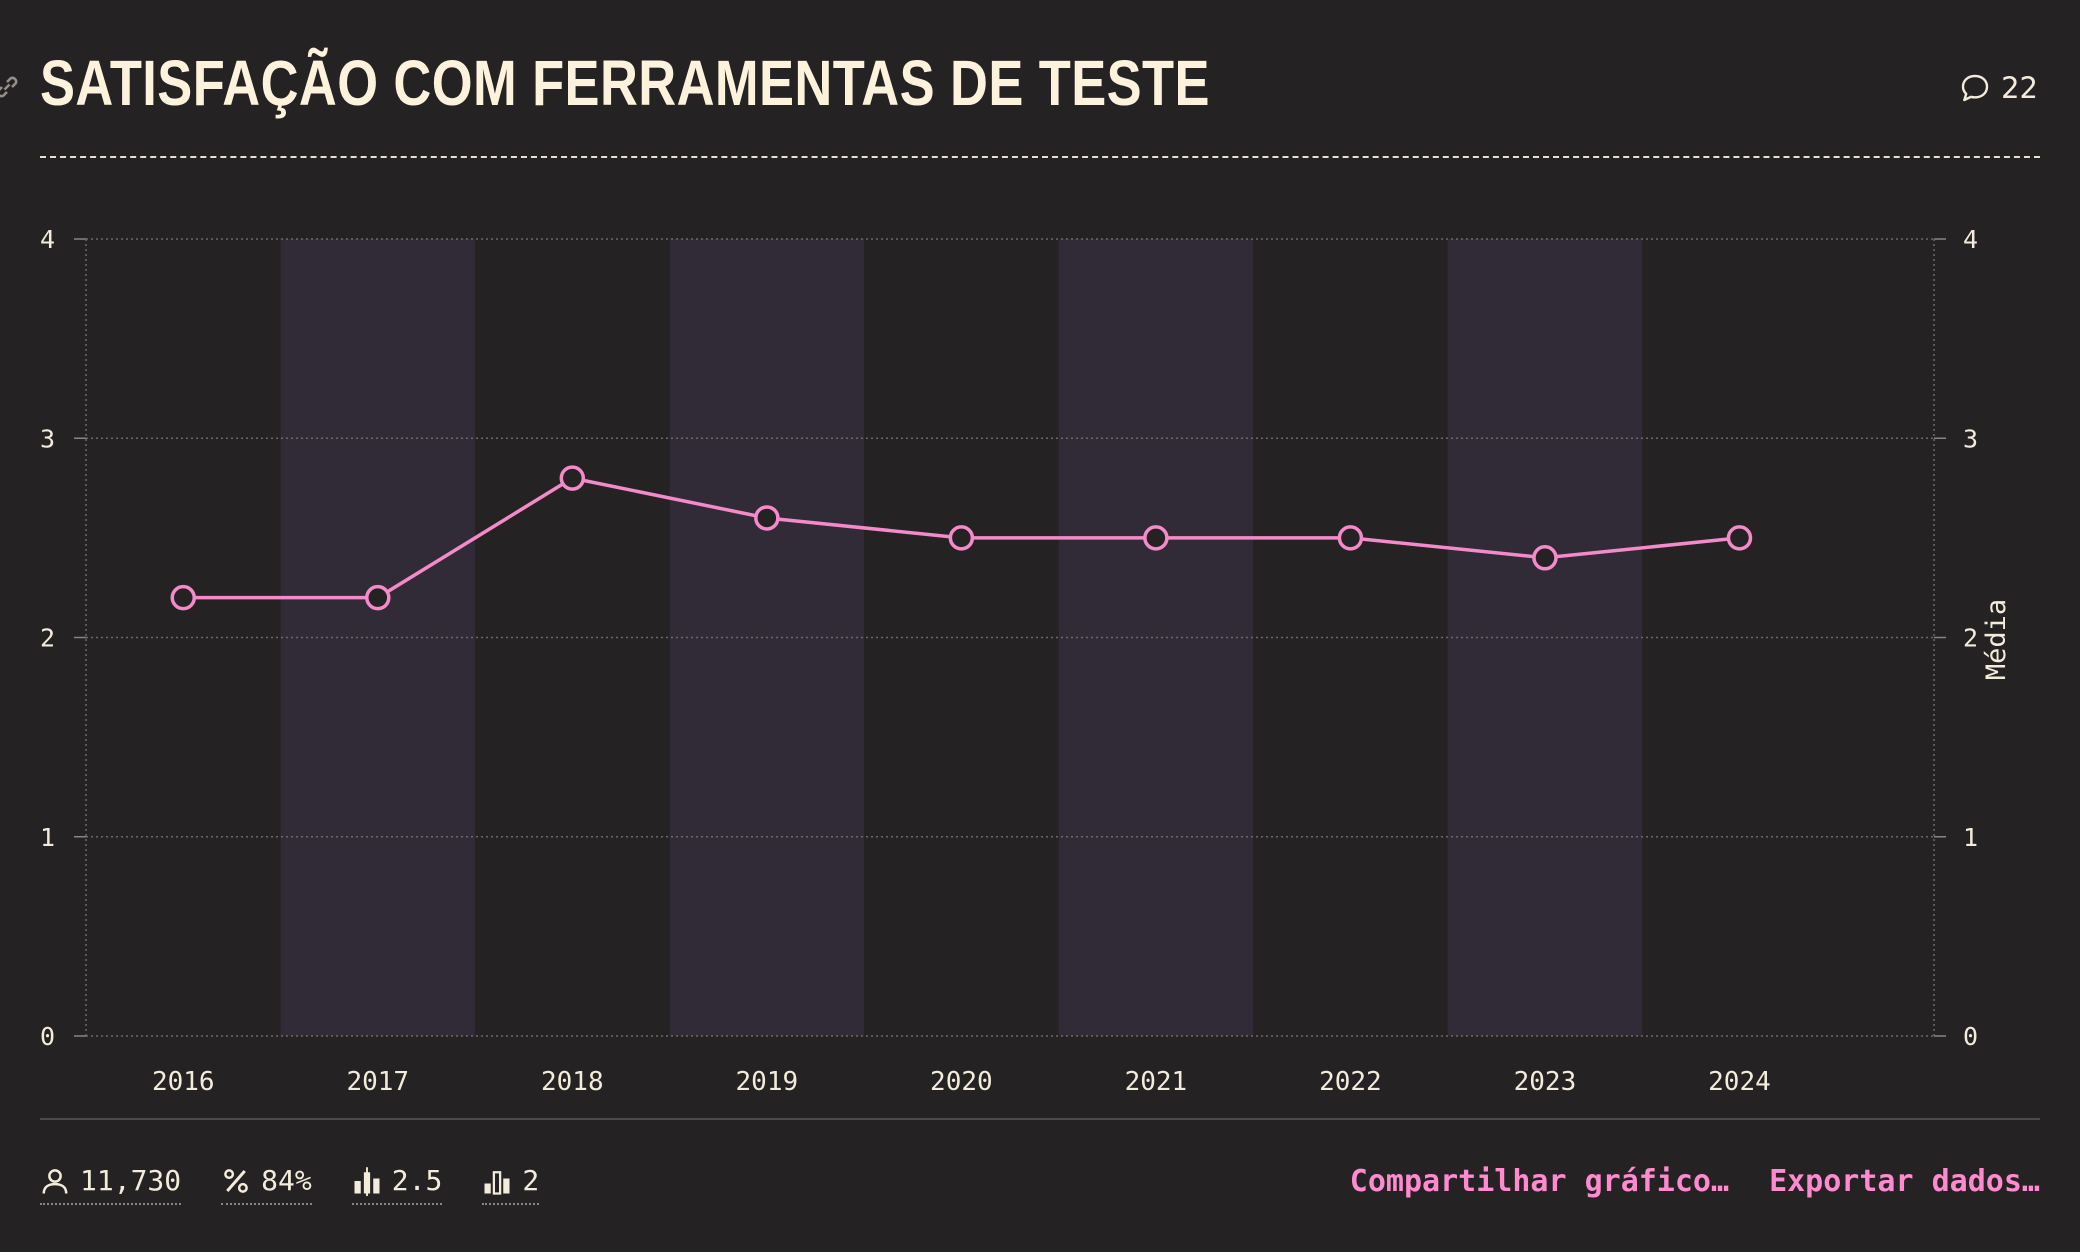  I want to click on average-value: 2.5, so click(417, 1180).